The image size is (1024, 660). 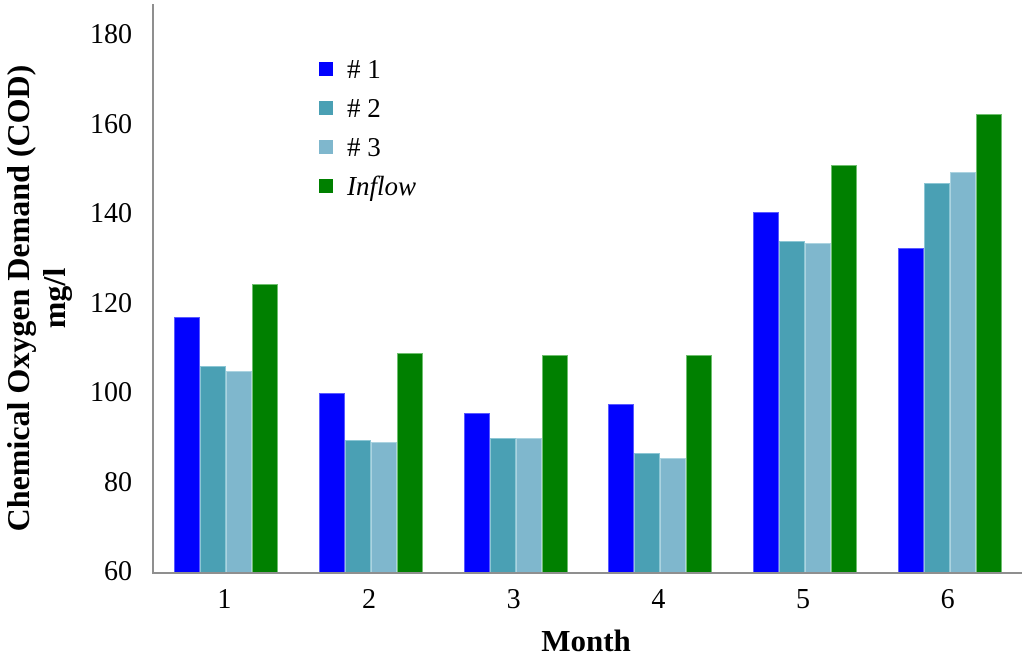 I want to click on legend-label-2: # 2, so click(x=364, y=107).